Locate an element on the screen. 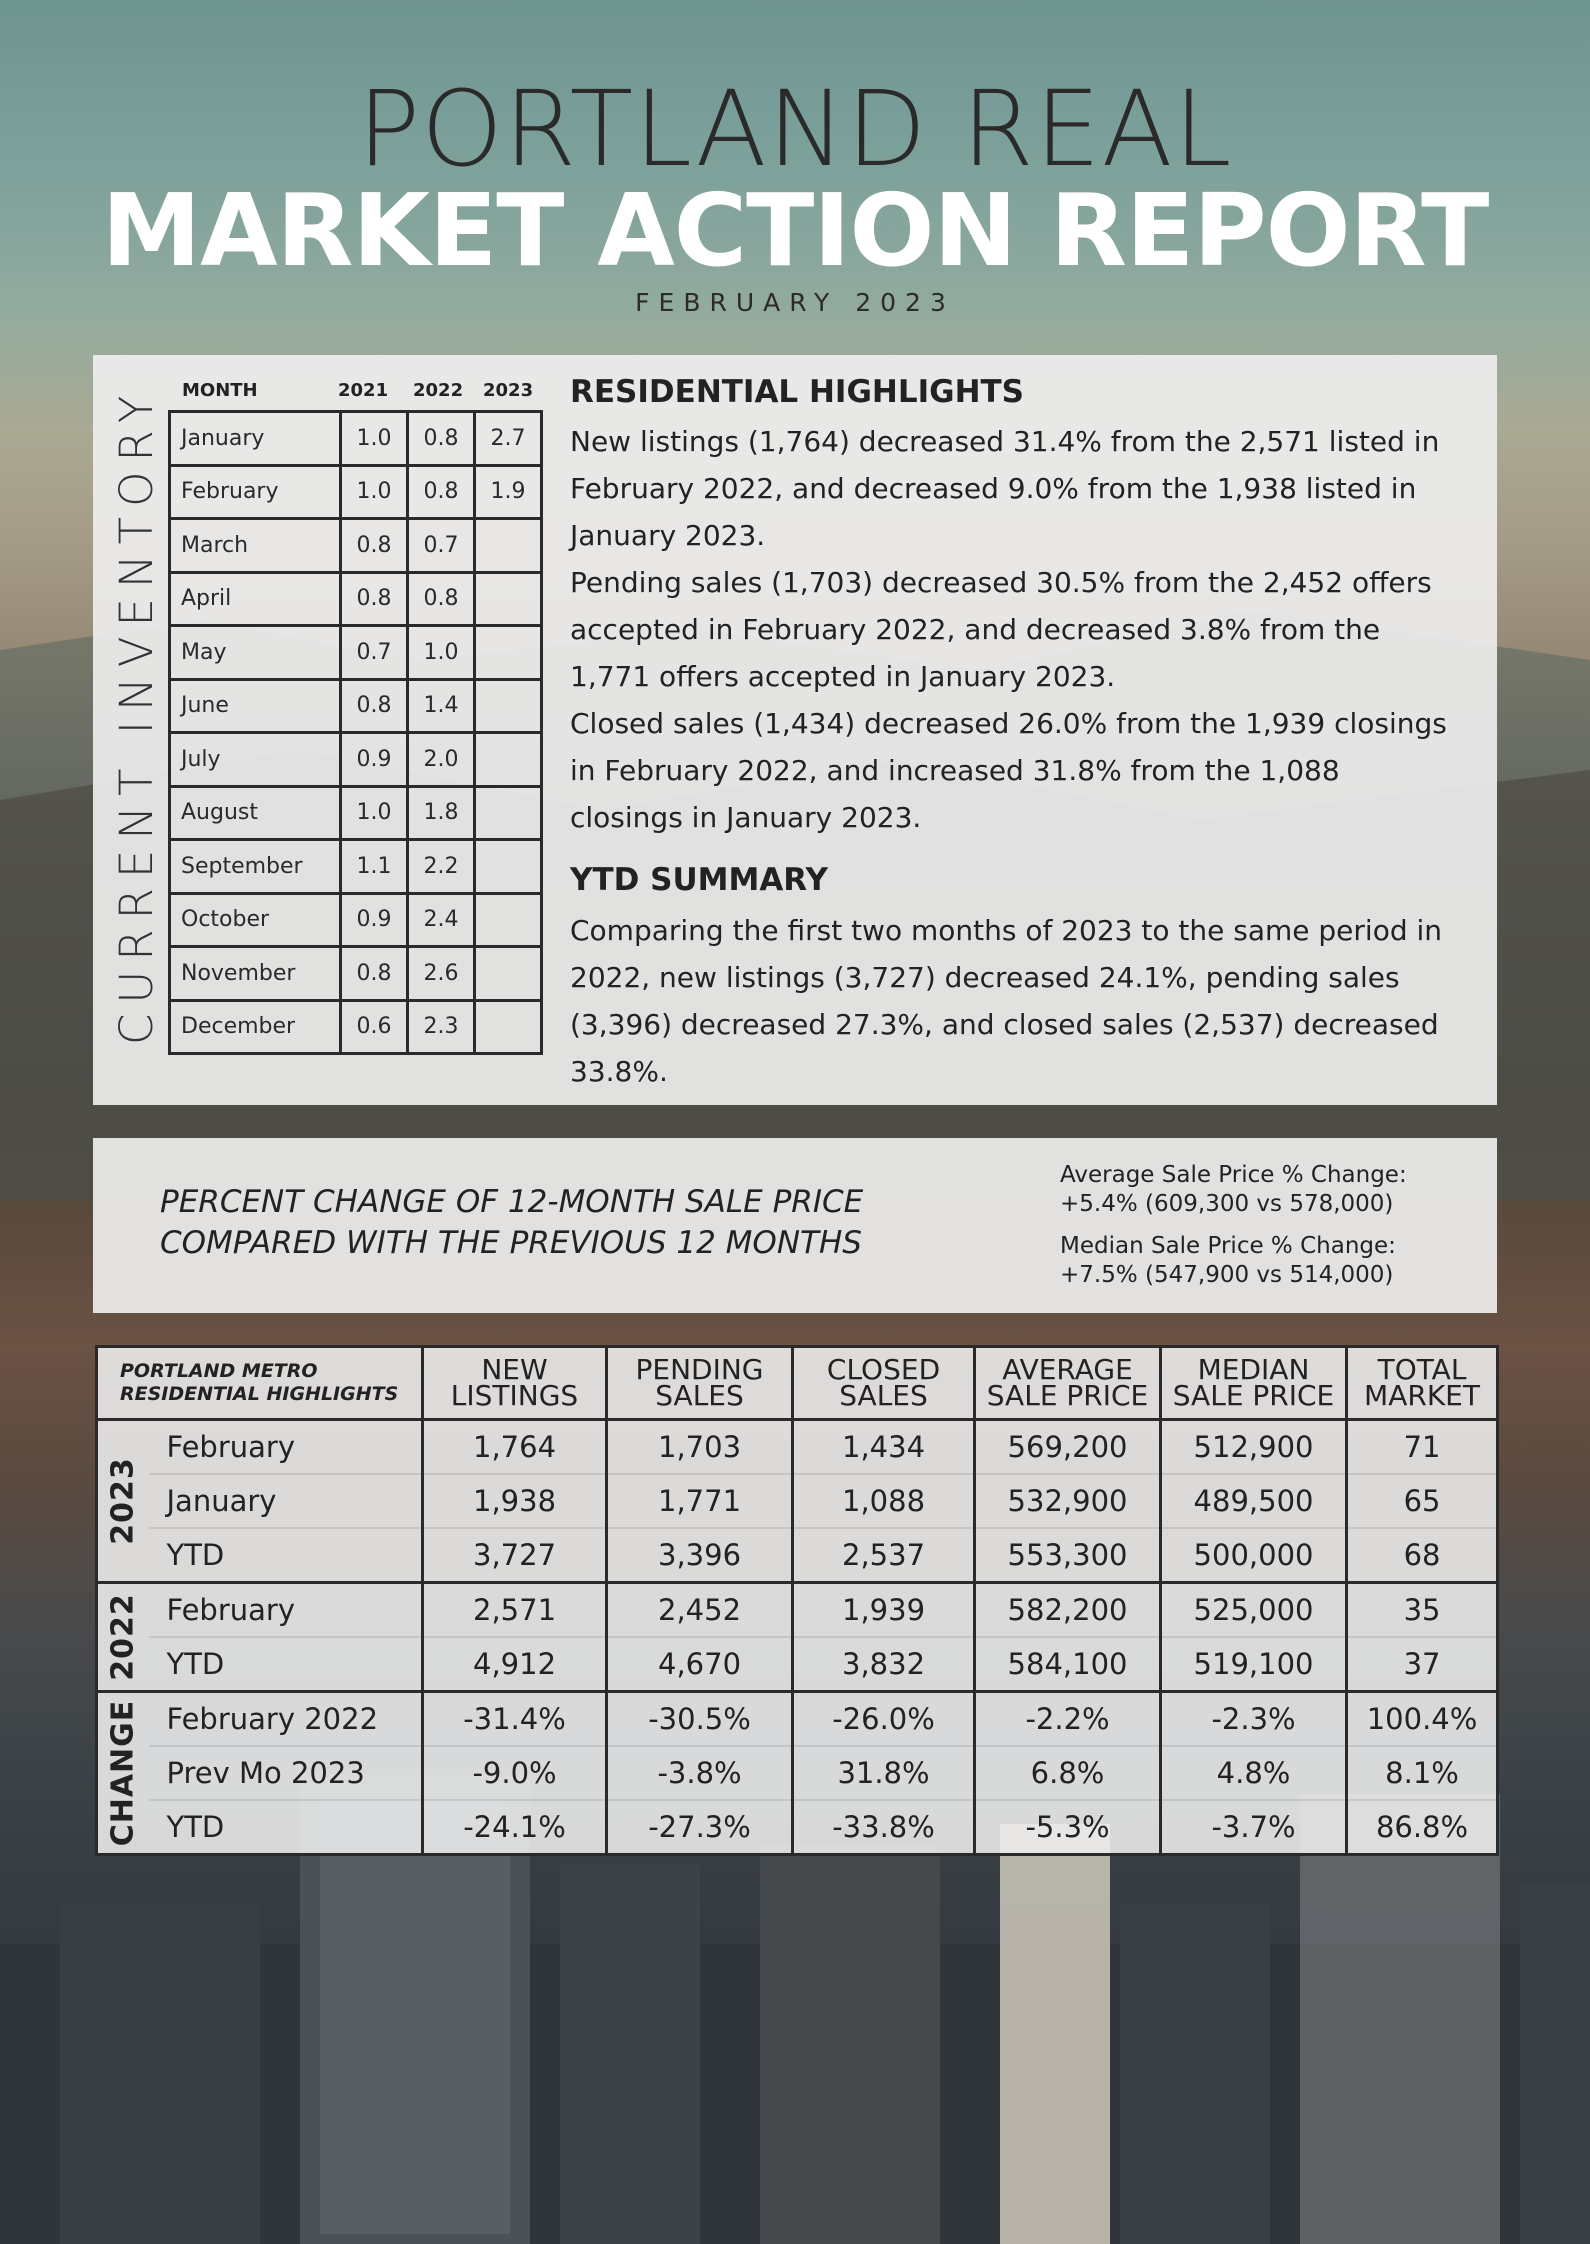  inventory-month-cell: December is located at coordinates (255, 1026).